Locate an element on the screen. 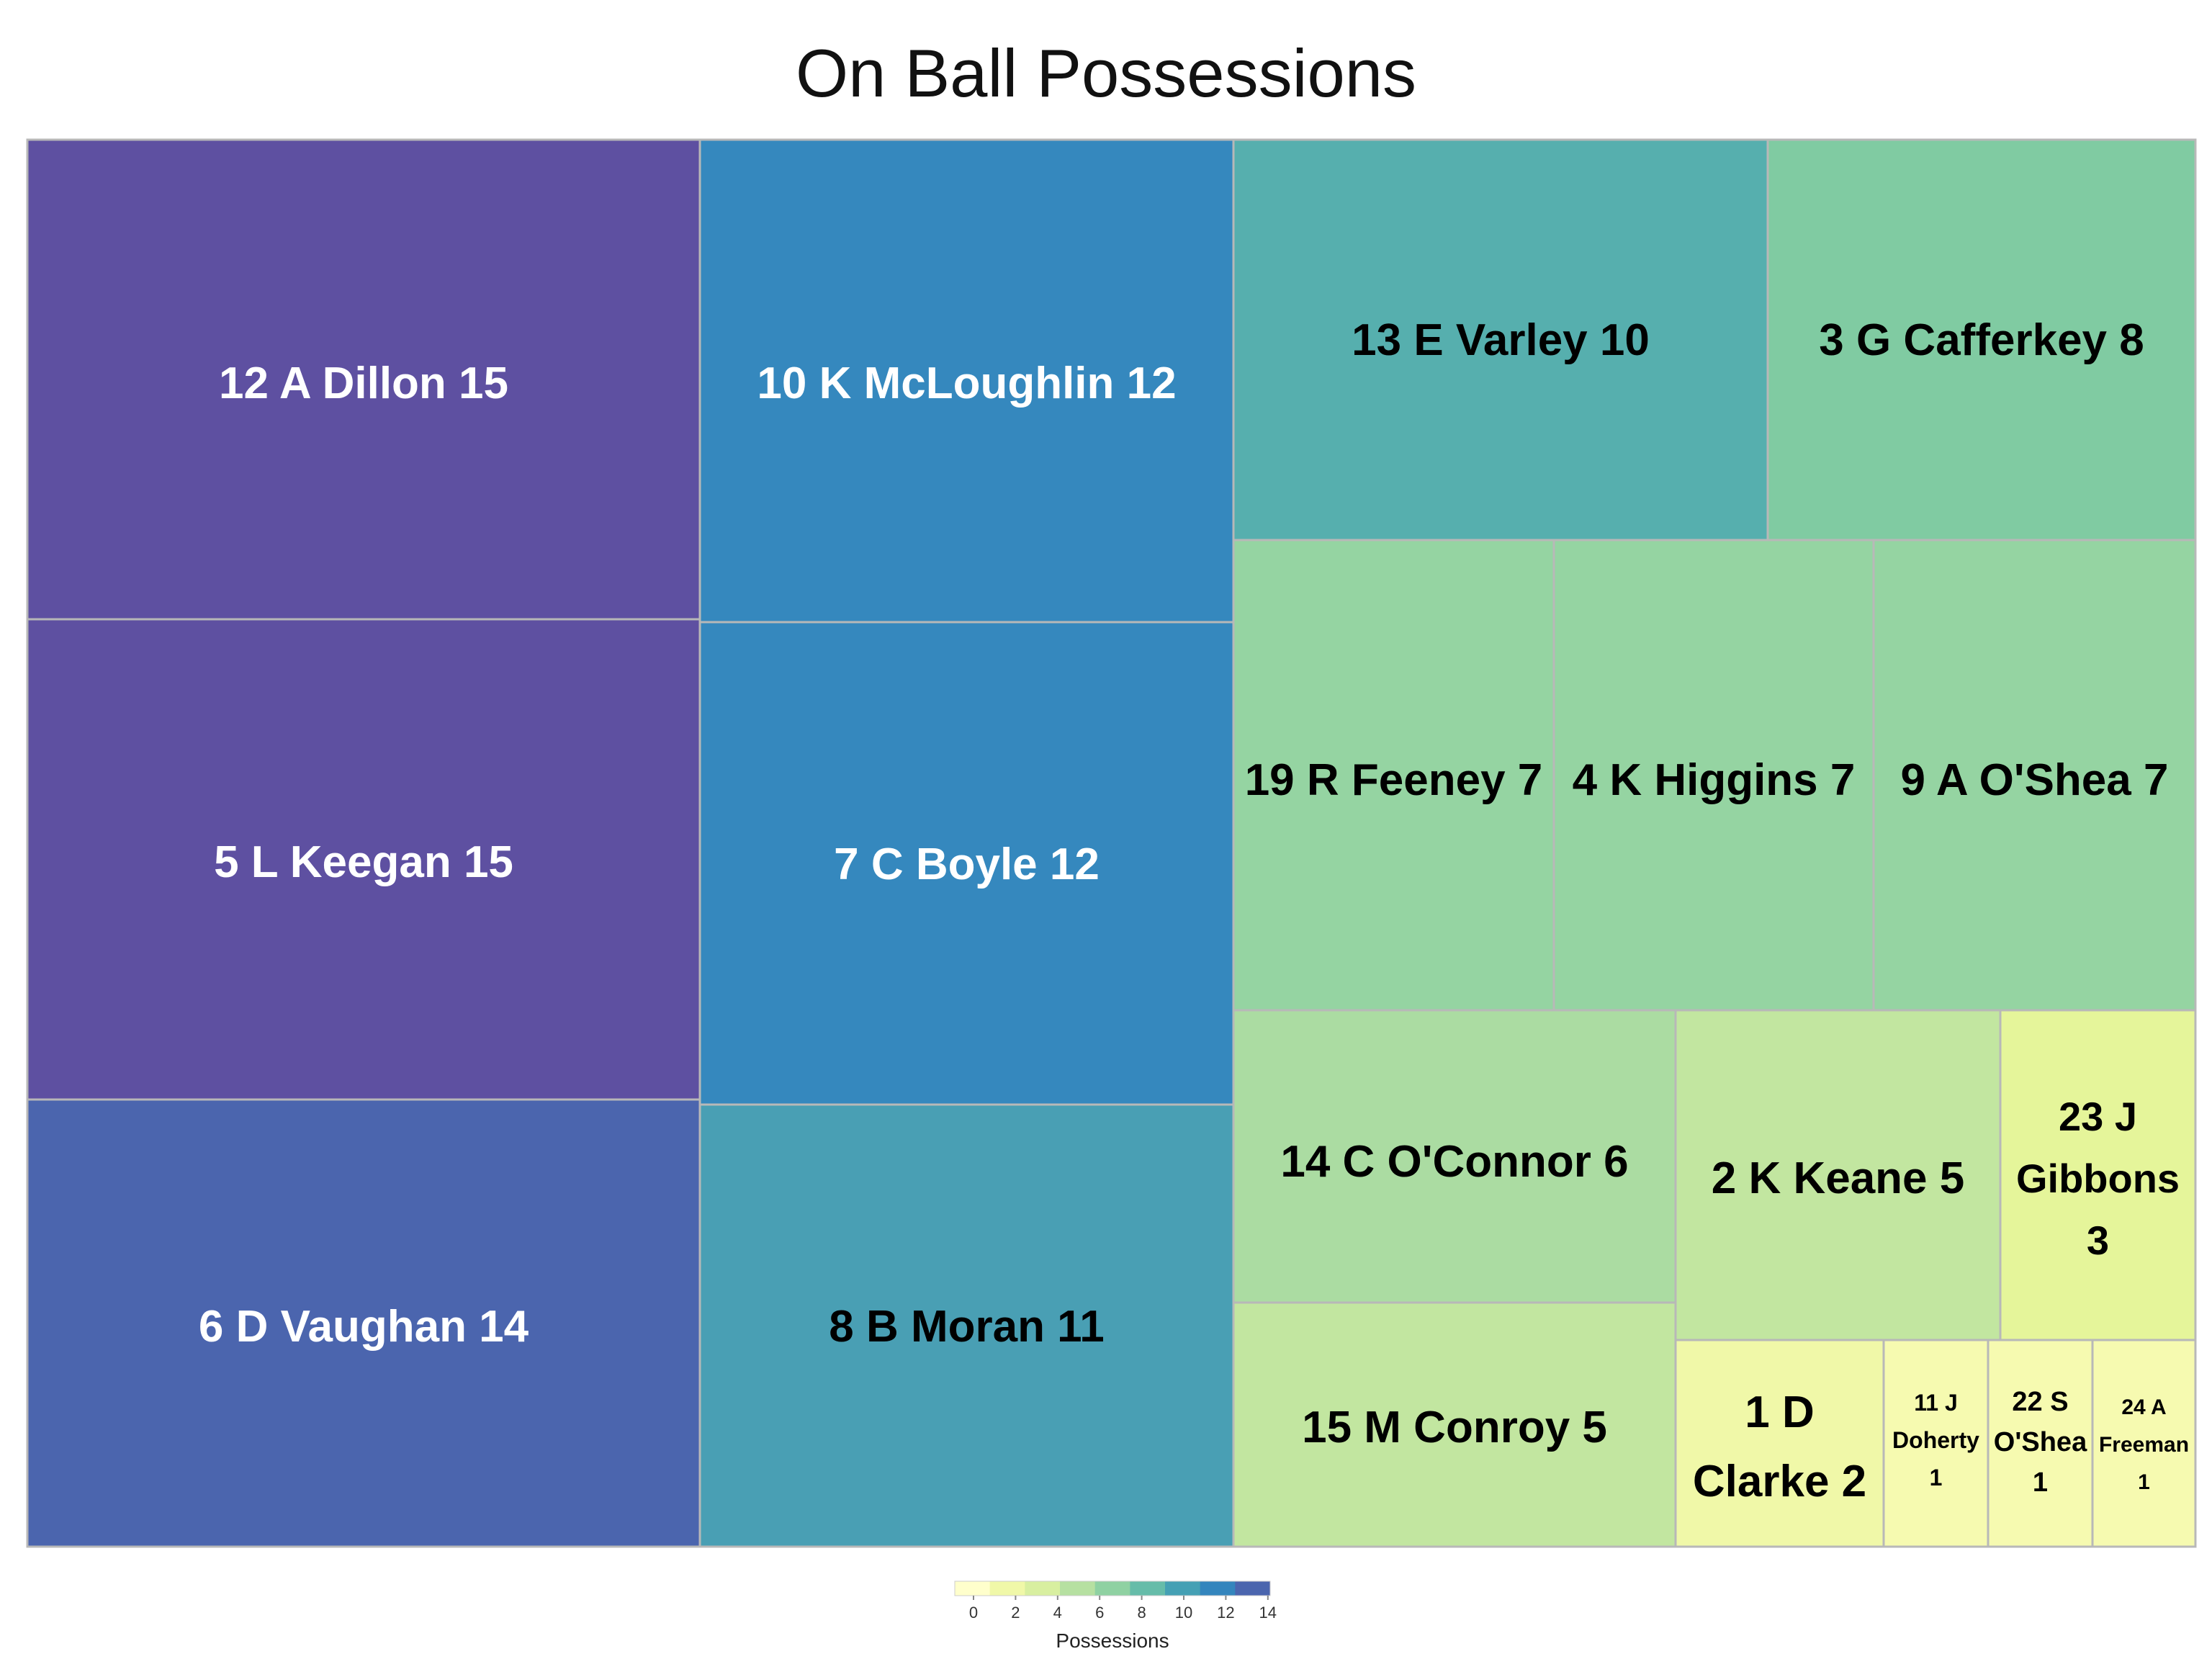  legend-title: Possessions is located at coordinates (1112, 1640).